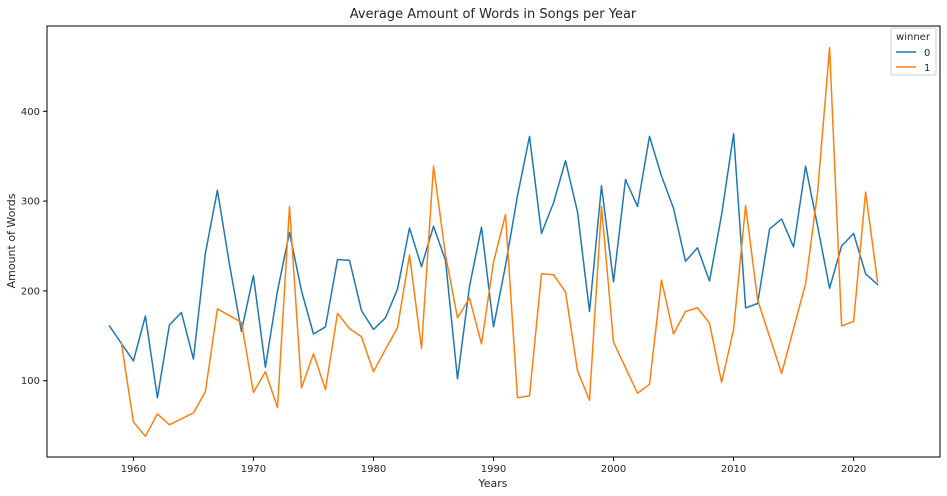  I want to click on y-axis-ticks: 100 200 300 400, so click(34, 247).